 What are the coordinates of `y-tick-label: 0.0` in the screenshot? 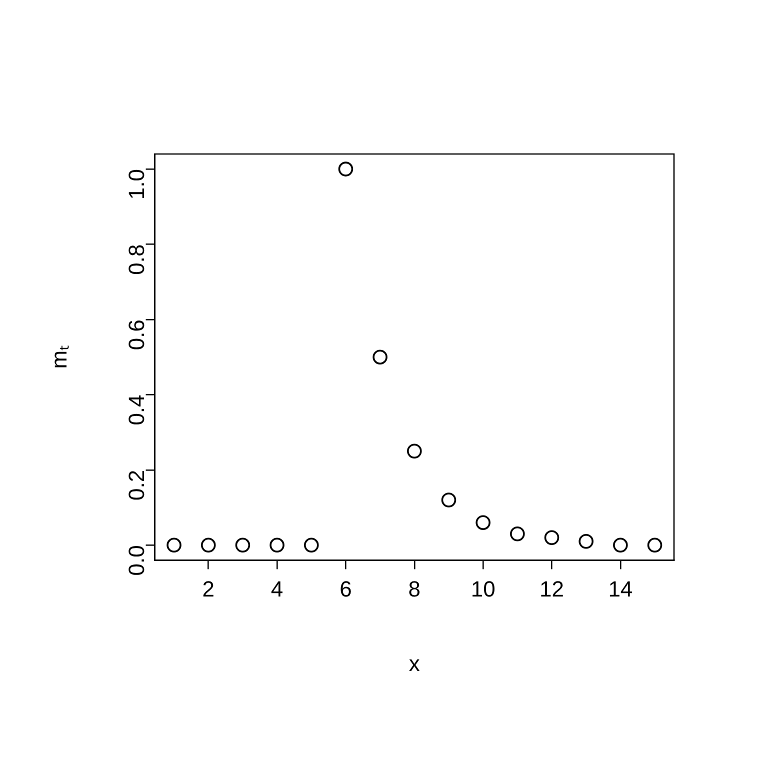 It's located at (136, 560).